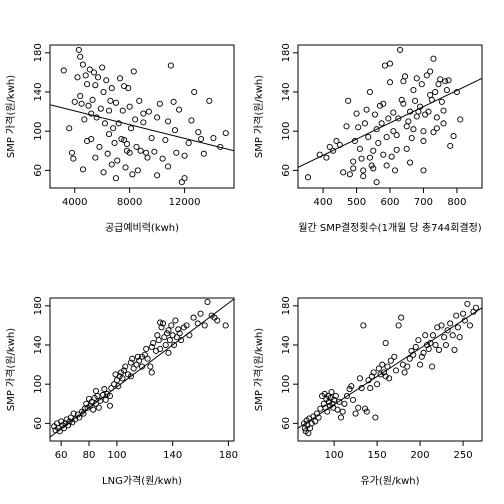  Describe the element at coordinates (389, 481) in the screenshot. I see `x-axis-label: 유가(원/kwh)` at that location.